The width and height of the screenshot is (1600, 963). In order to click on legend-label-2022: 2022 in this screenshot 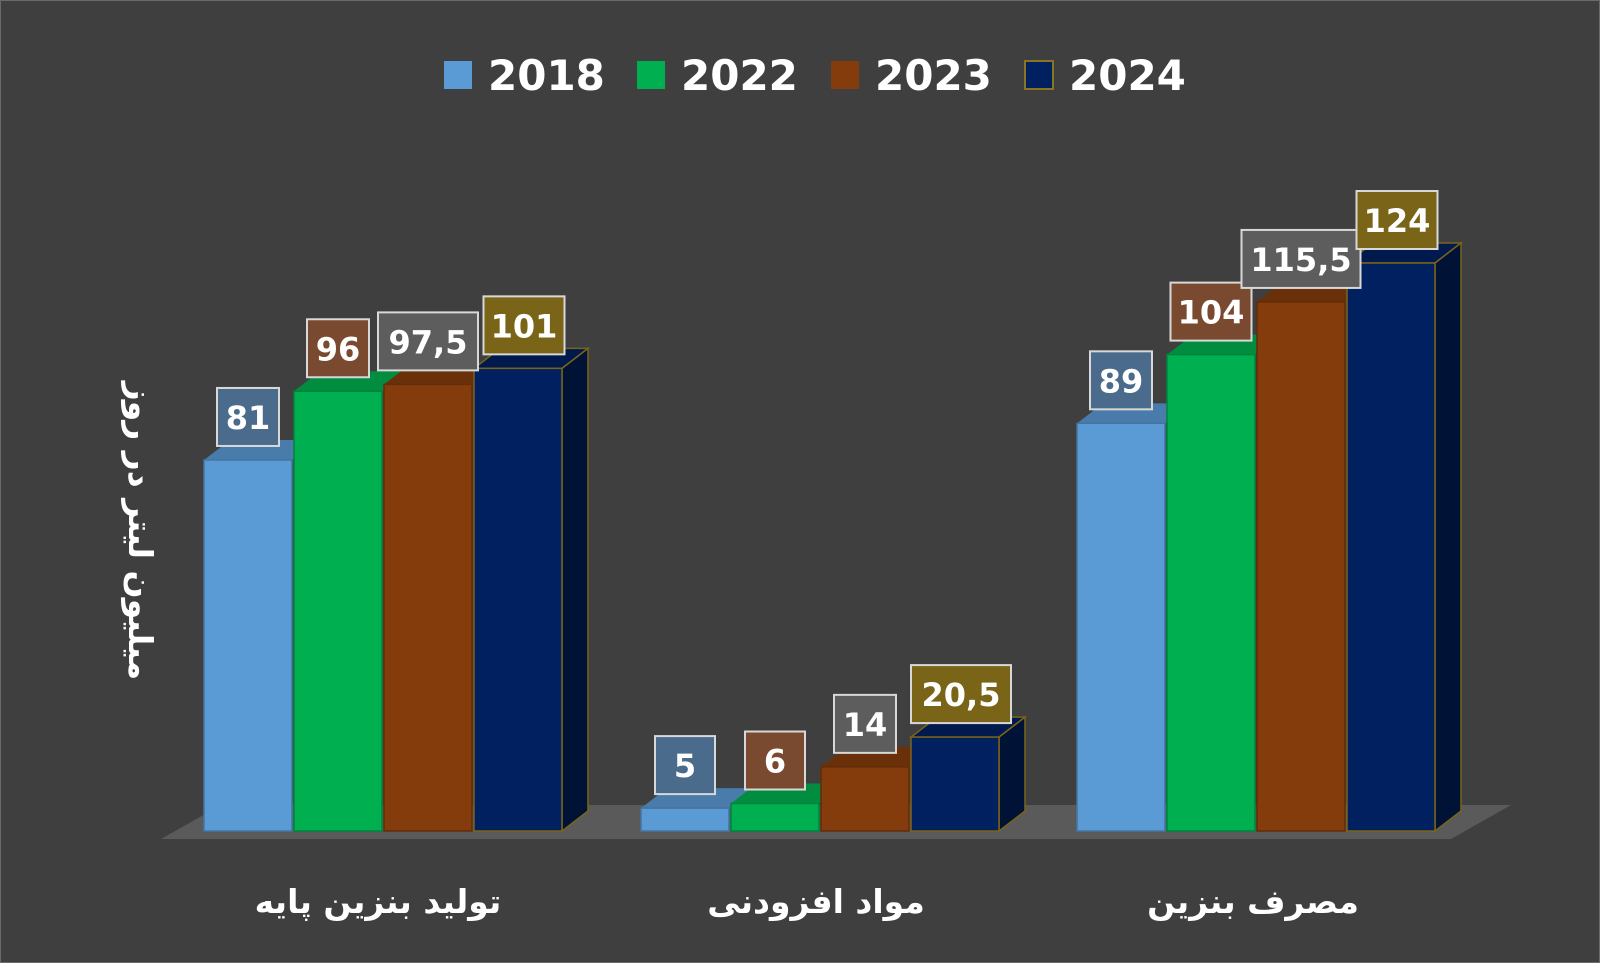, I will do `click(739, 75)`.